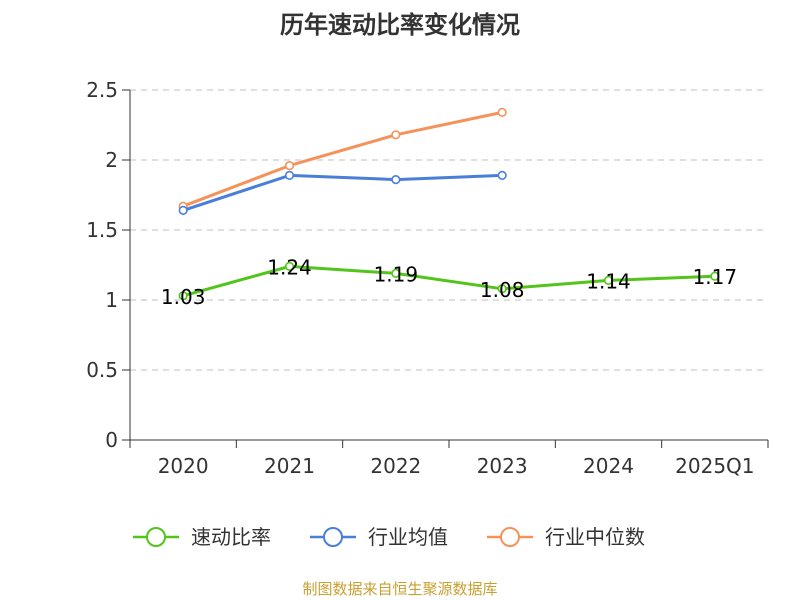  Describe the element at coordinates (102, 370) in the screenshot. I see `y-tick-label: 0.5` at that location.